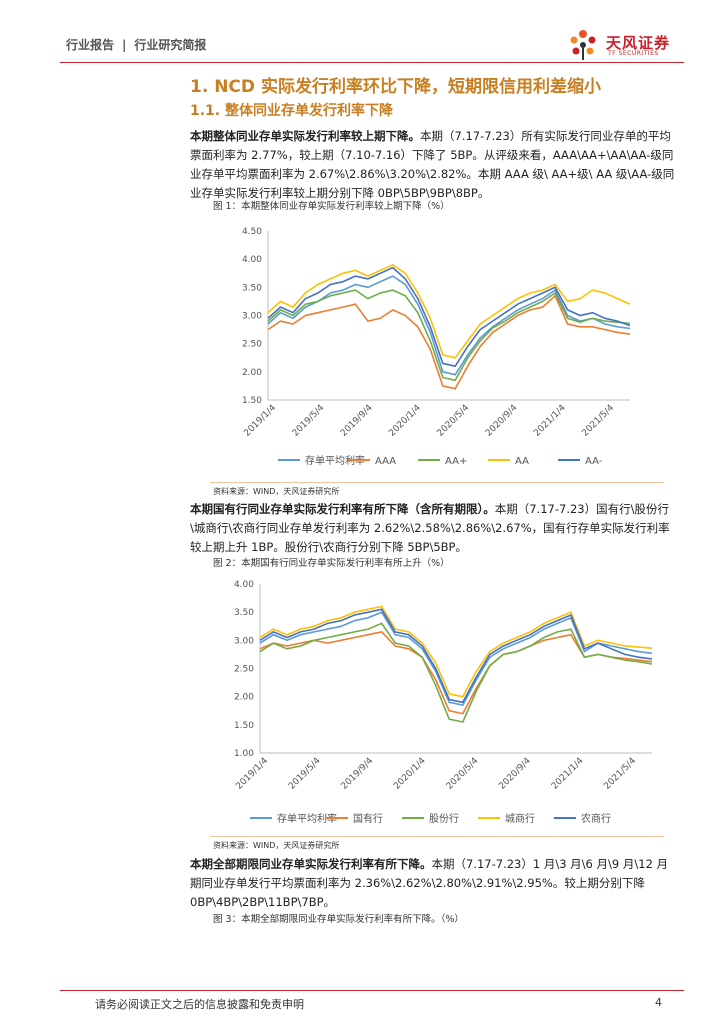  Describe the element at coordinates (372, 990) in the screenshot. I see `footer-divider` at that location.